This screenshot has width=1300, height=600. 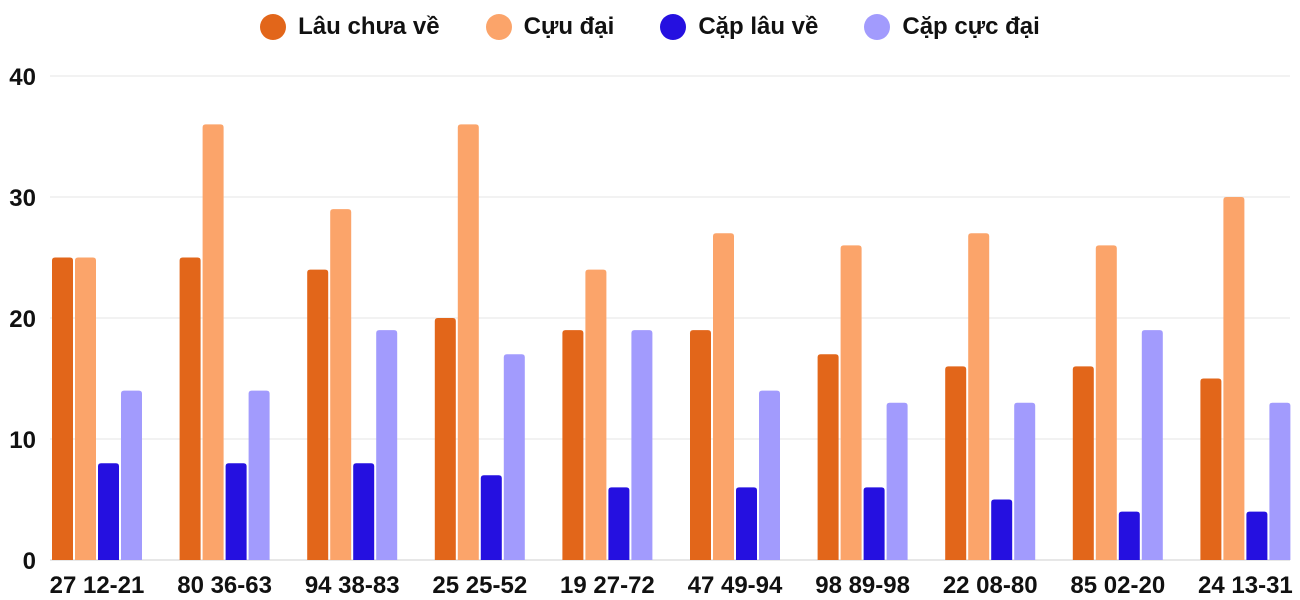 I want to click on x-tick-label-27-12-21: 27 12-21, so click(x=97, y=585).